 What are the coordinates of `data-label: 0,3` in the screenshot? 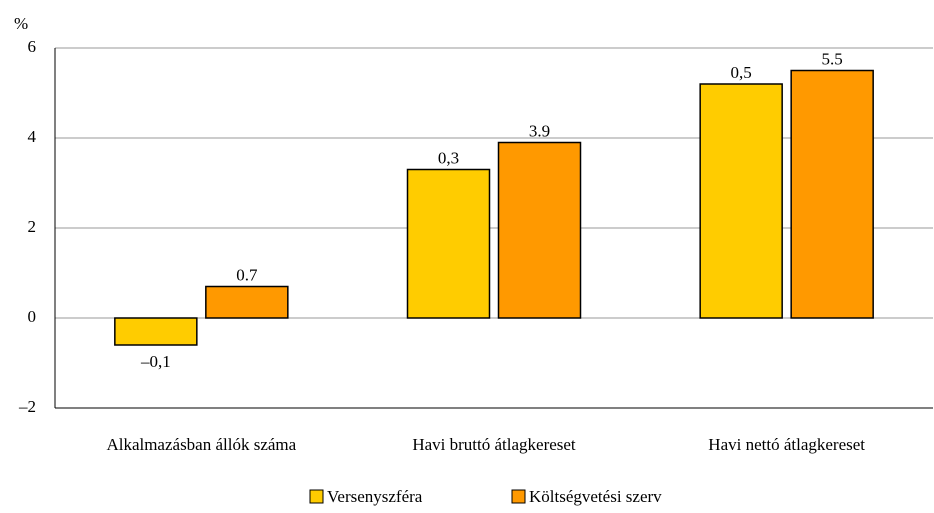 It's located at (448, 157).